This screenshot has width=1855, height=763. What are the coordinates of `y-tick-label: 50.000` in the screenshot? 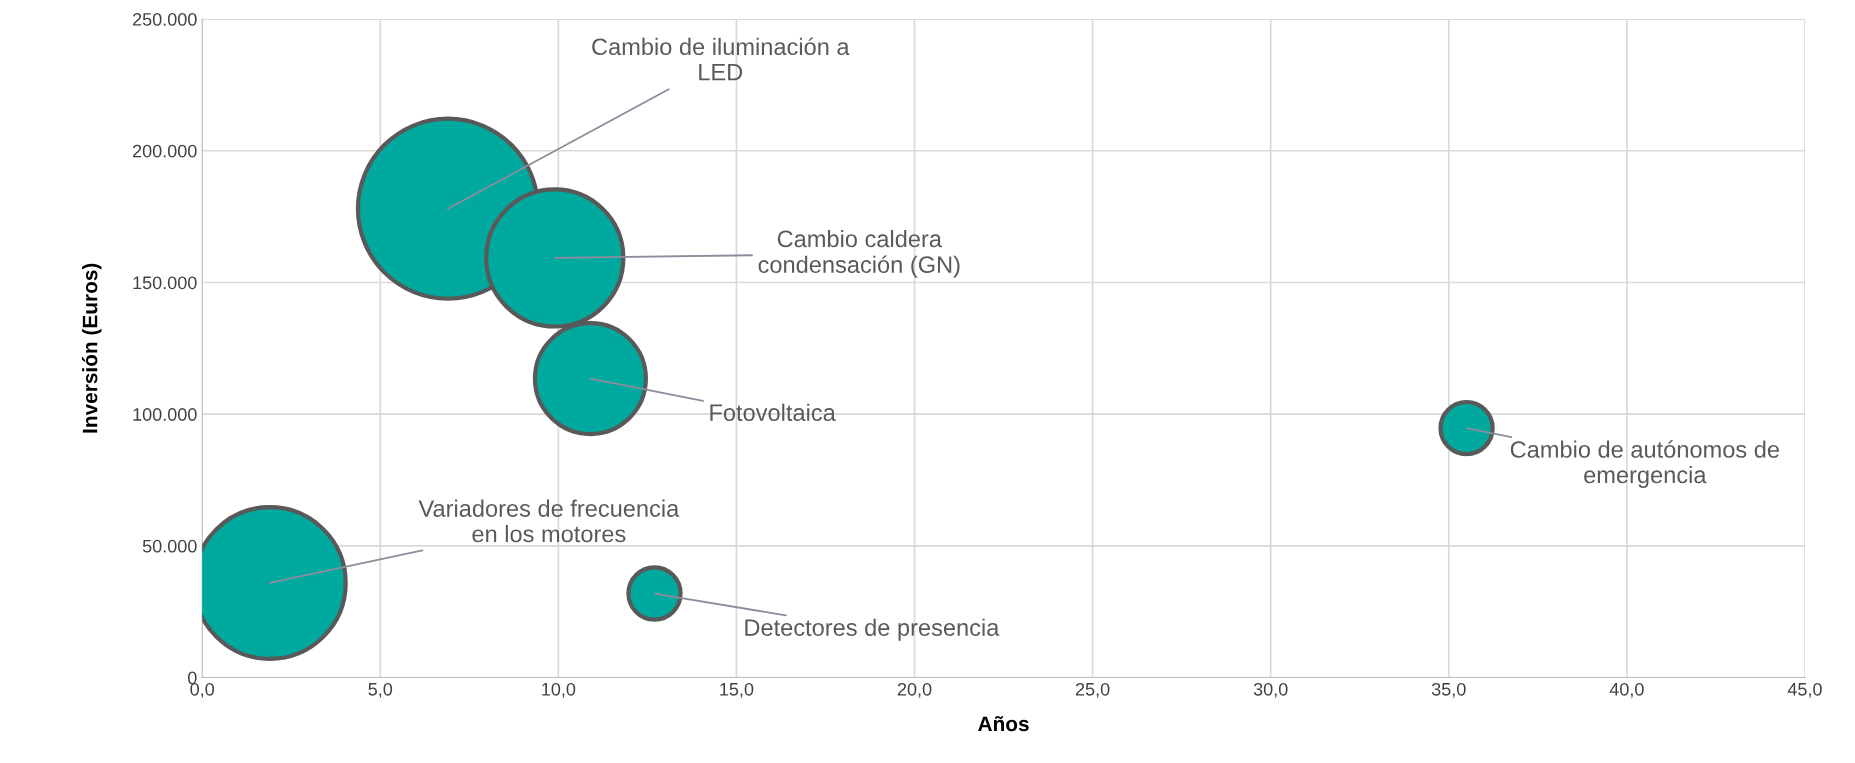 It's located at (169, 546).